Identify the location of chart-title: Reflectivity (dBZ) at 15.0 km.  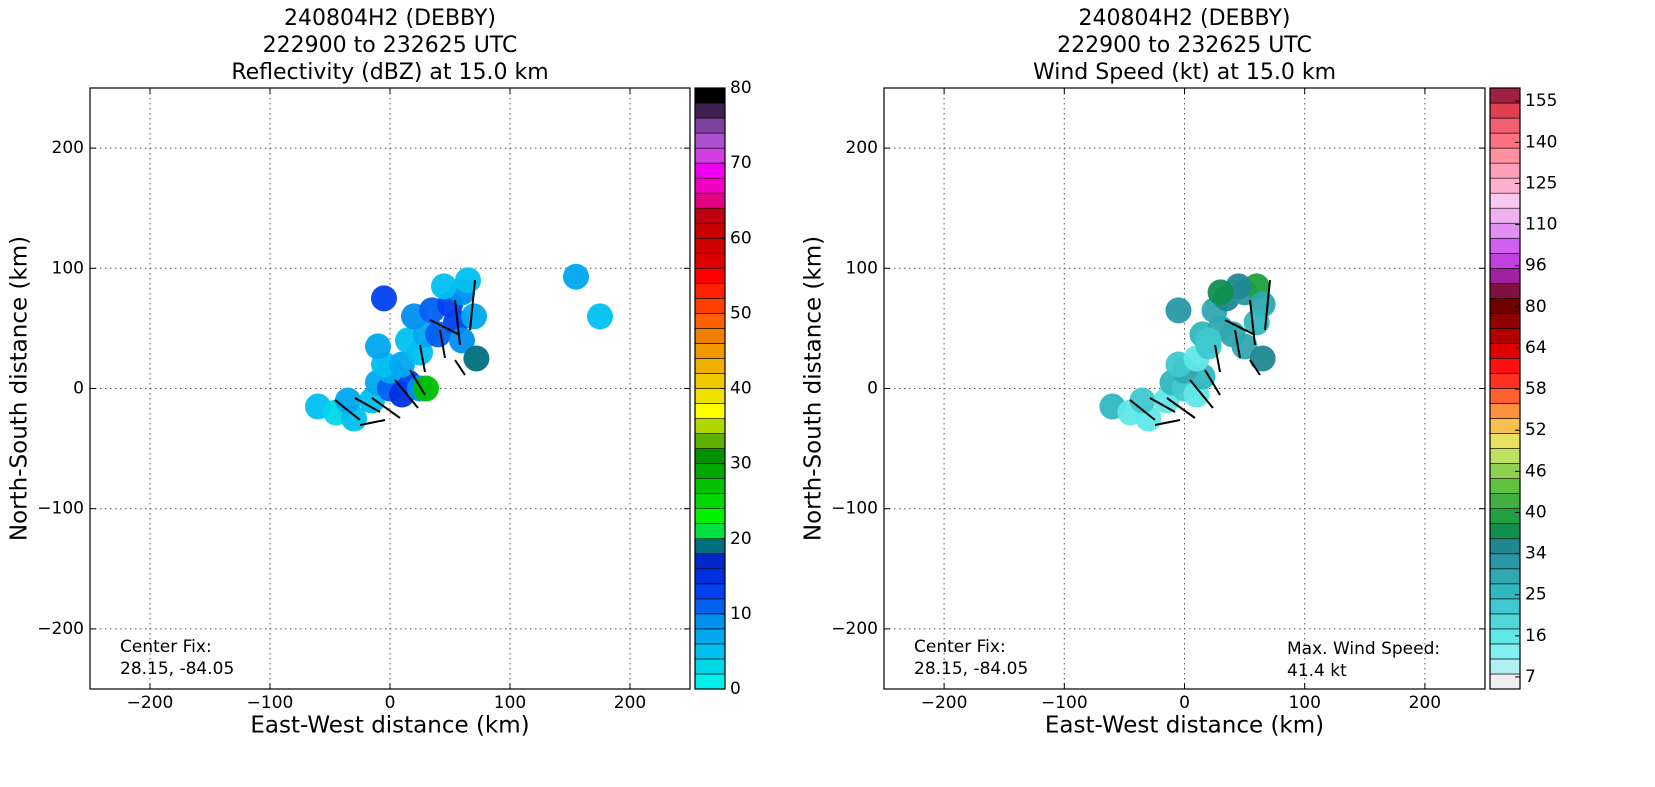
(389, 72).